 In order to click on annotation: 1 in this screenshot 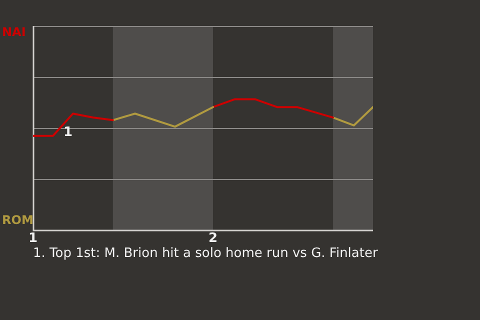, I will do `click(67, 132)`.